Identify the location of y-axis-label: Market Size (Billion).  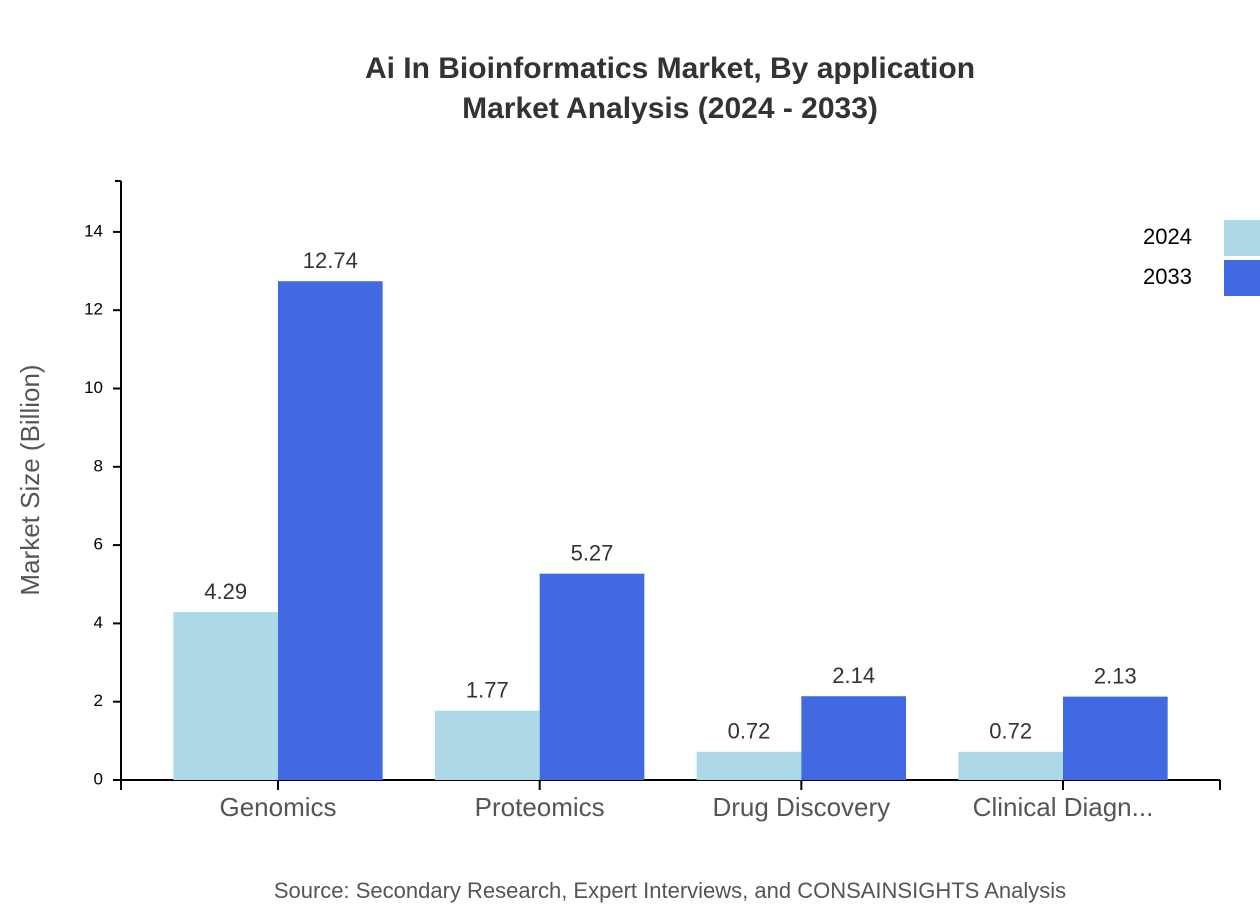
(30, 479).